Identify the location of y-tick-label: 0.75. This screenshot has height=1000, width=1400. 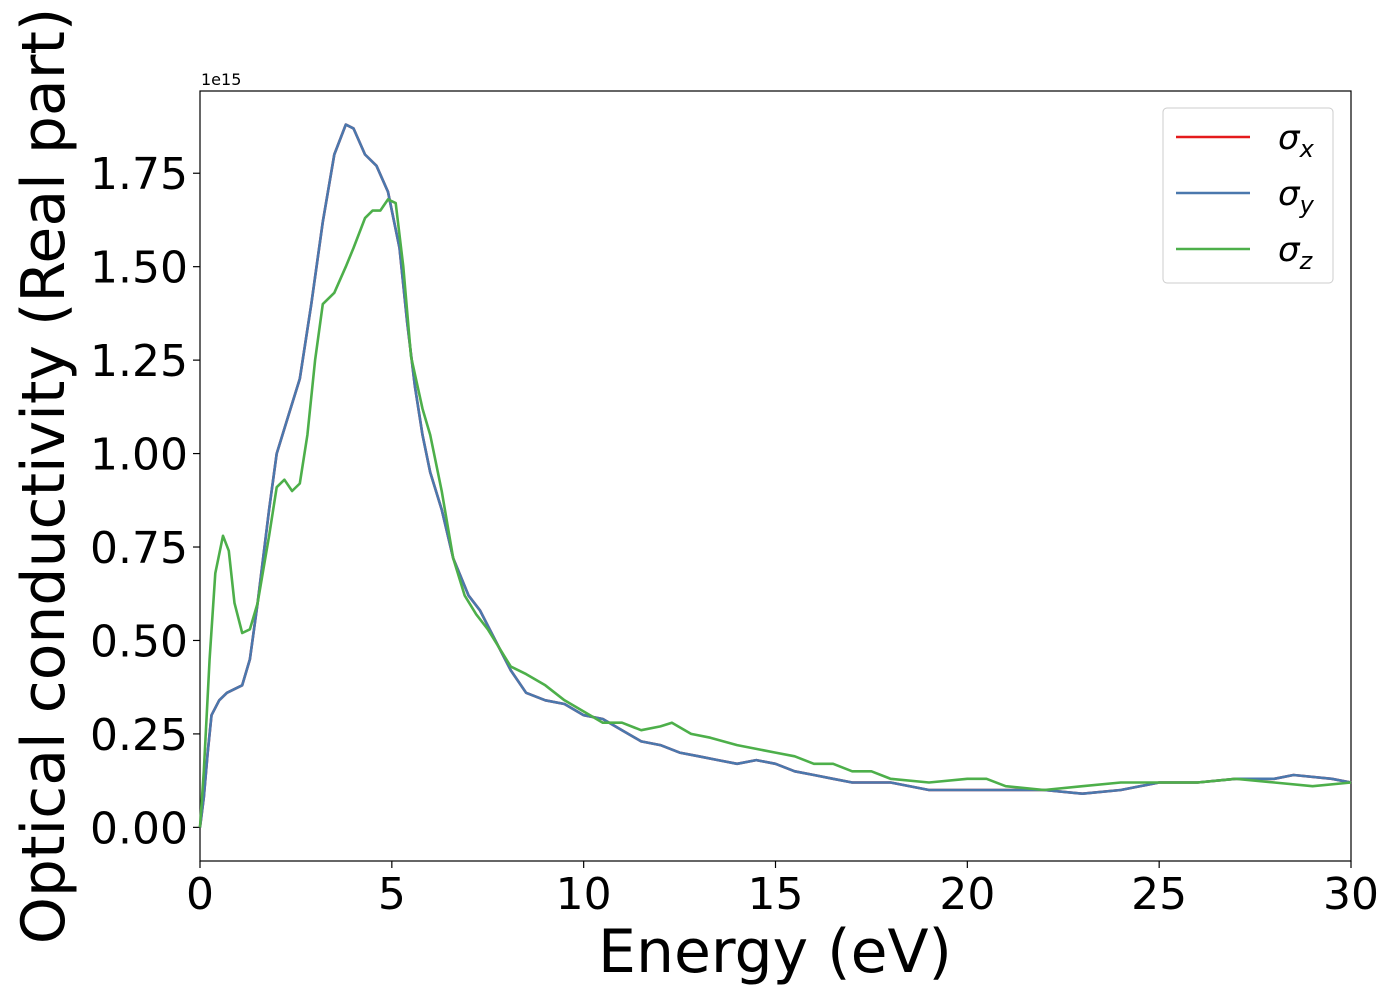
(139, 548).